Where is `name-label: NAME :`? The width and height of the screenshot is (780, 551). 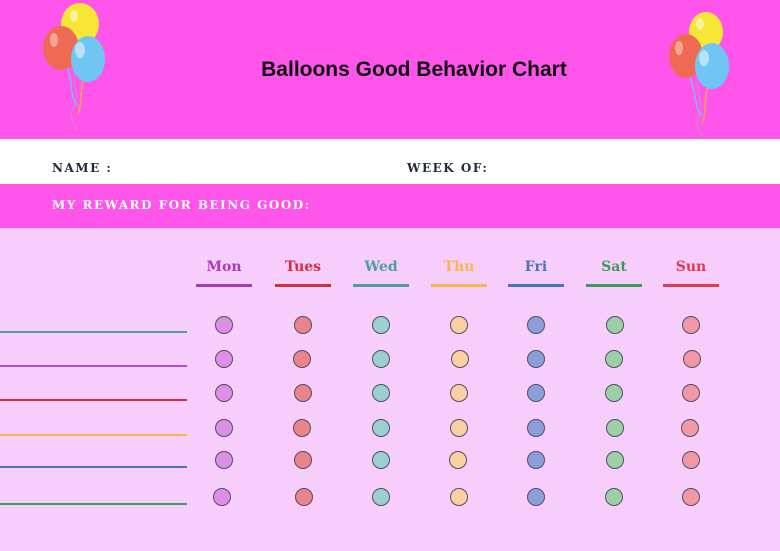
name-label: NAME : is located at coordinates (82, 168).